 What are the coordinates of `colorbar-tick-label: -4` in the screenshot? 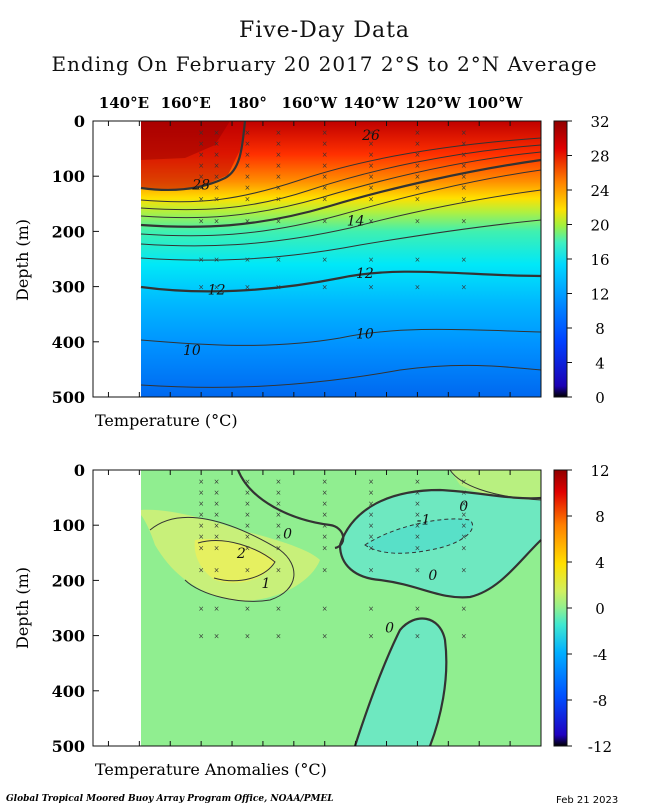 It's located at (600, 655).